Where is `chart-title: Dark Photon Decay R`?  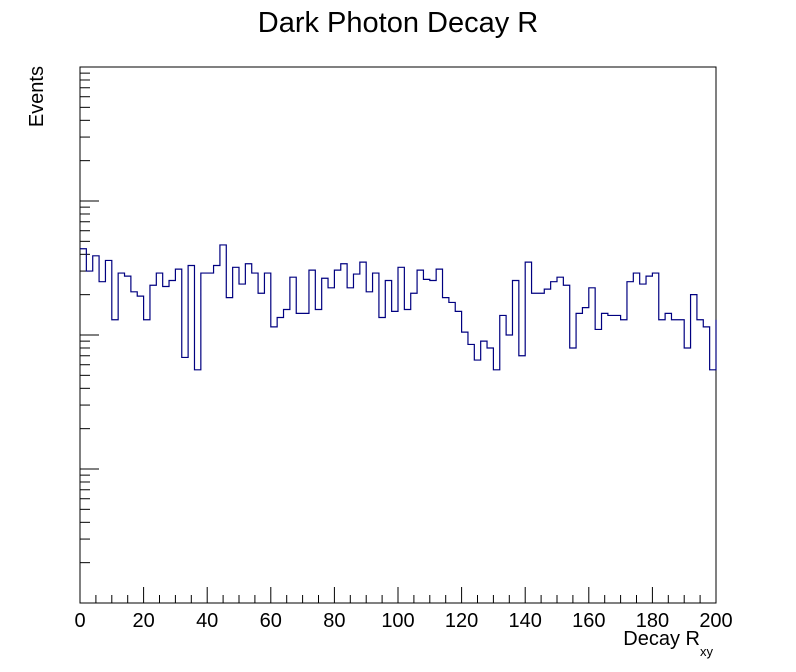 chart-title: Dark Photon Decay R is located at coordinates (398, 23).